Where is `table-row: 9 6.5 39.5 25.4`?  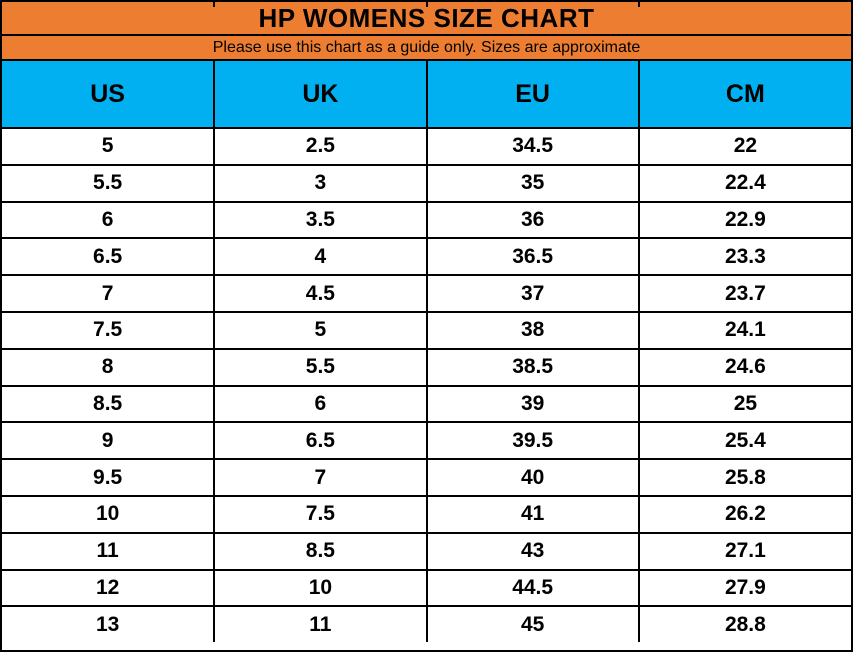
table-row: 9 6.5 39.5 25.4 is located at coordinates (426, 441).